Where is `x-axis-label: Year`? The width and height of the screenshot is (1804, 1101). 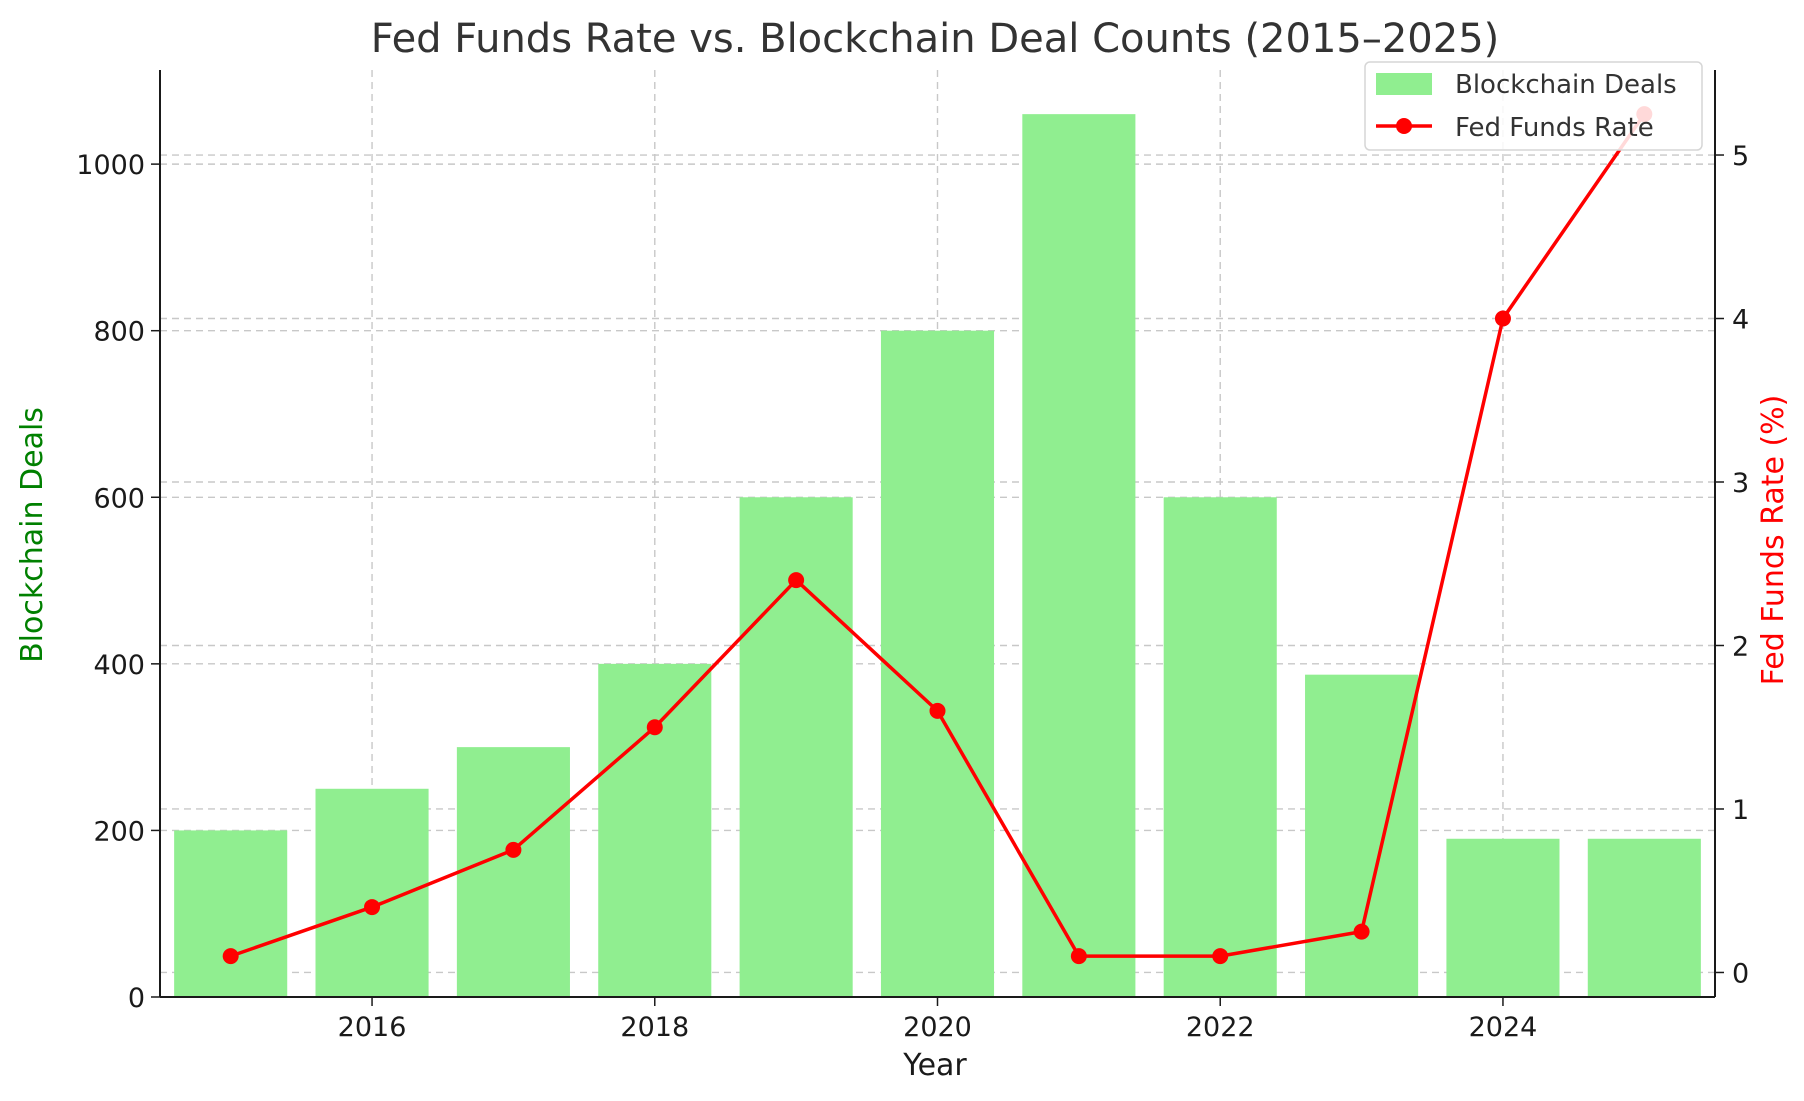 x-axis-label: Year is located at coordinates (934, 1065).